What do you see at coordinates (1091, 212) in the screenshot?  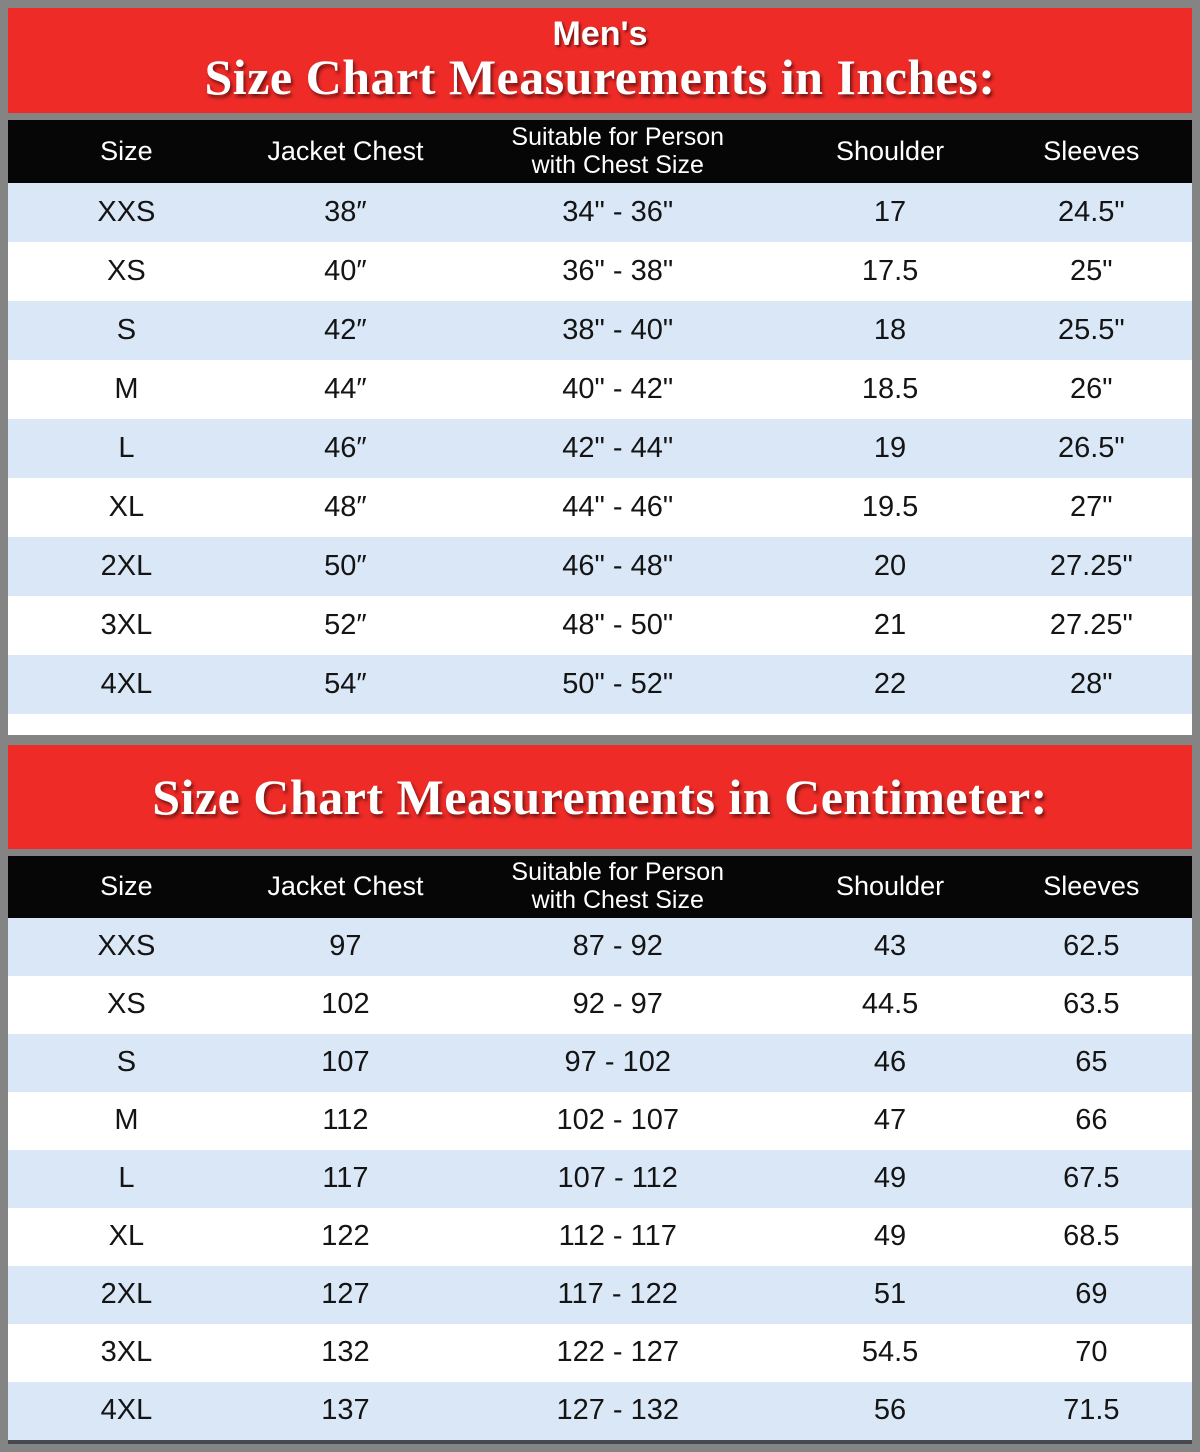 I see `table-cell: 24.5"` at bounding box center [1091, 212].